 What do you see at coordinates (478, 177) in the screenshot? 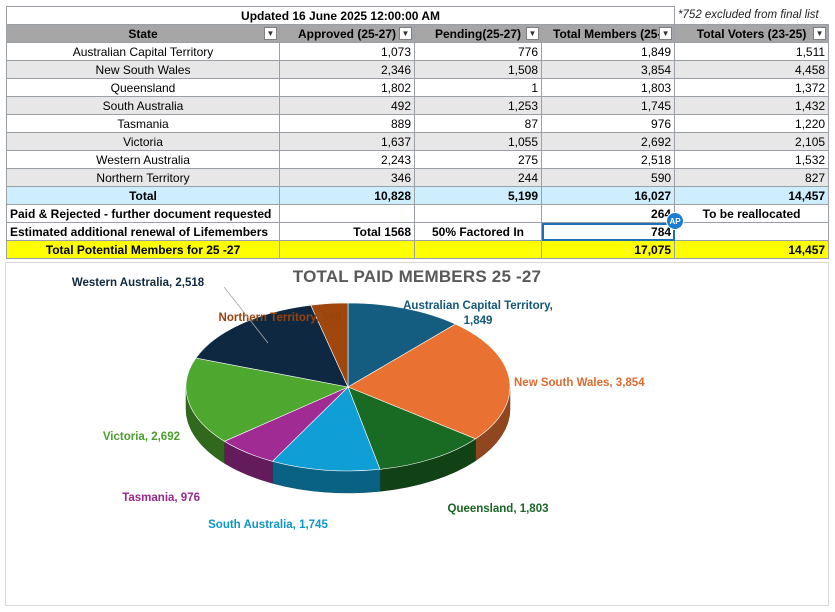
I see `cell-pending: 244` at bounding box center [478, 177].